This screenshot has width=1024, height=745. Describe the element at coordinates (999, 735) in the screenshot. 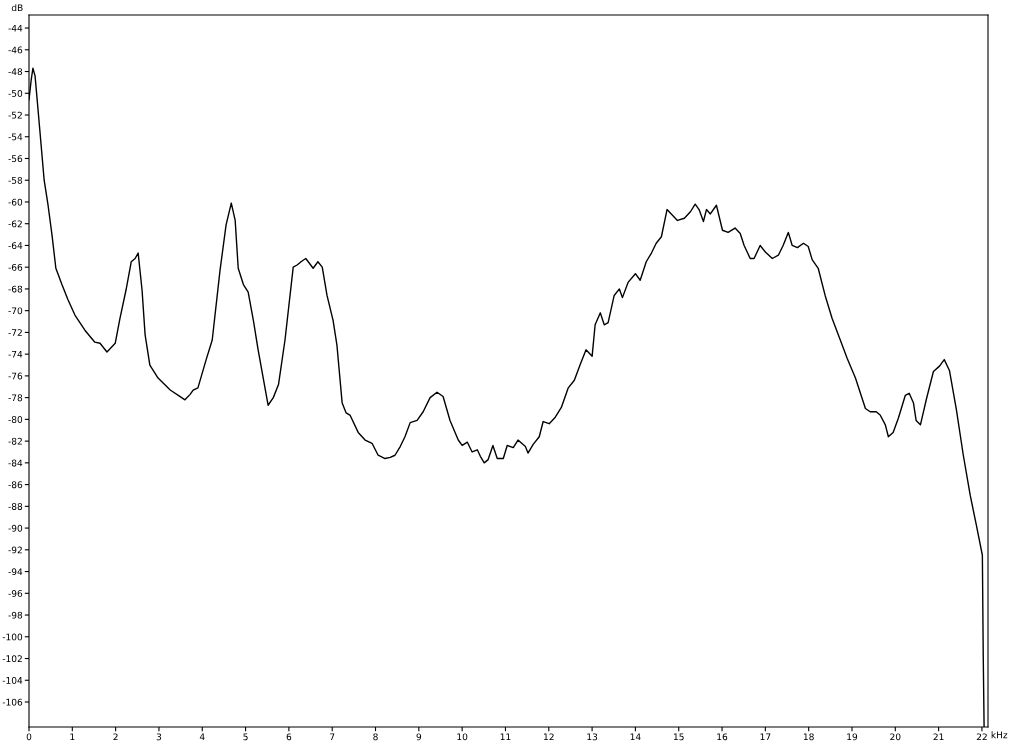

I see `x-axis-title: kHz` at that location.